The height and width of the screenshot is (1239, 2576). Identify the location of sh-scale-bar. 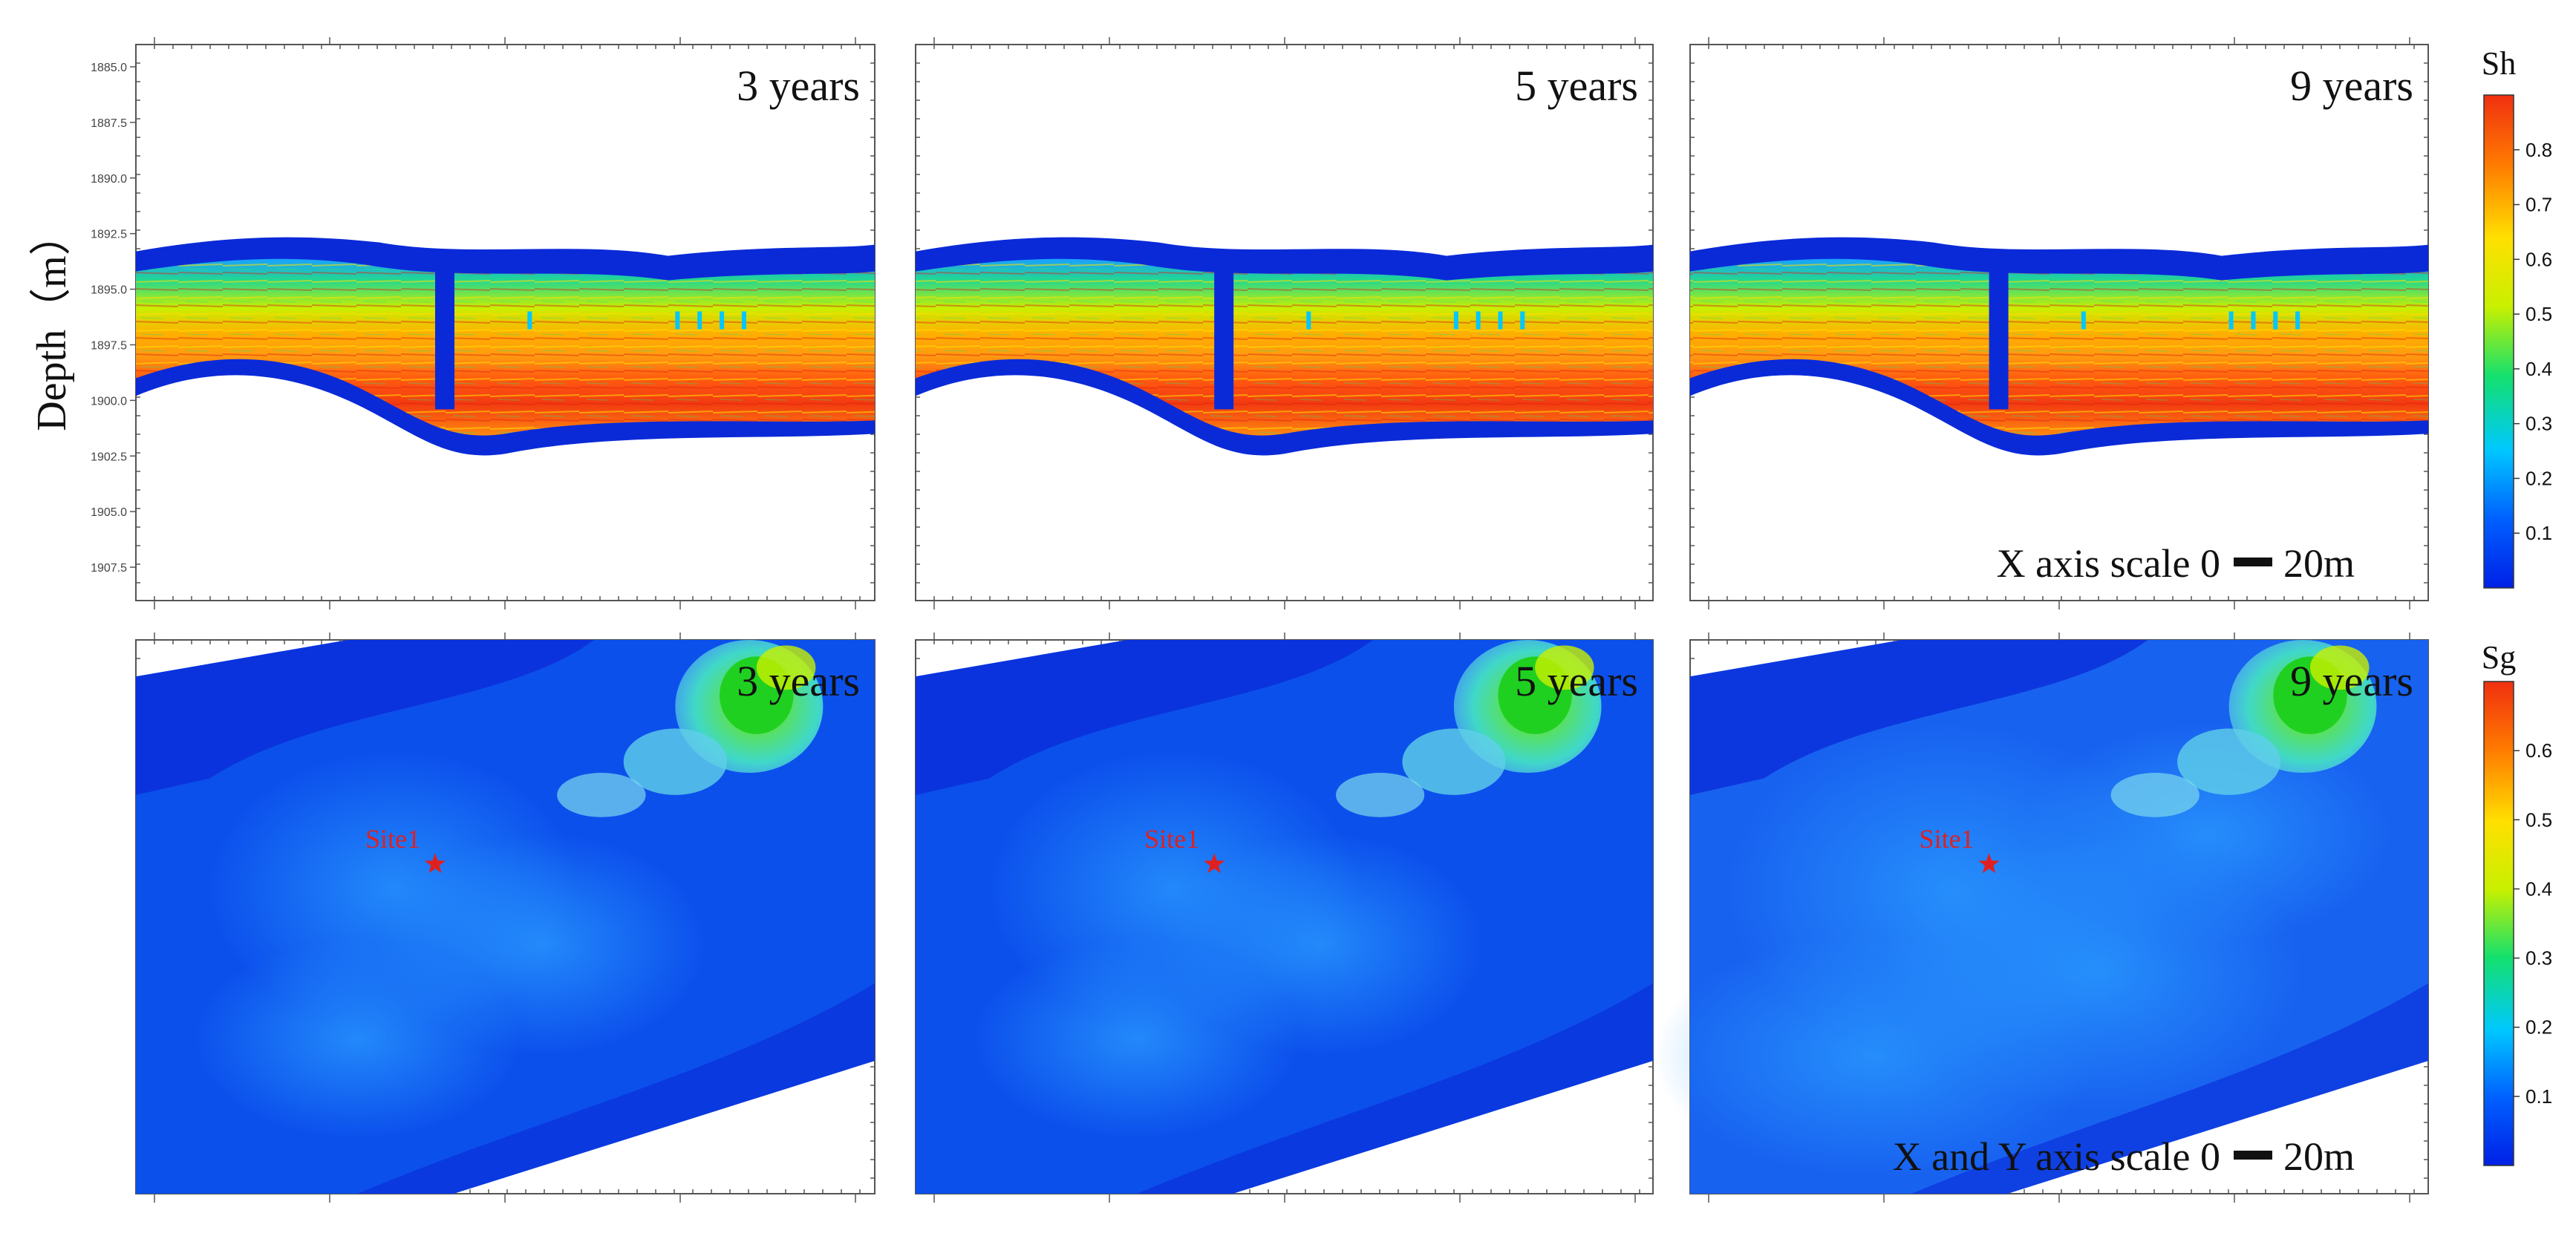
(2253, 562).